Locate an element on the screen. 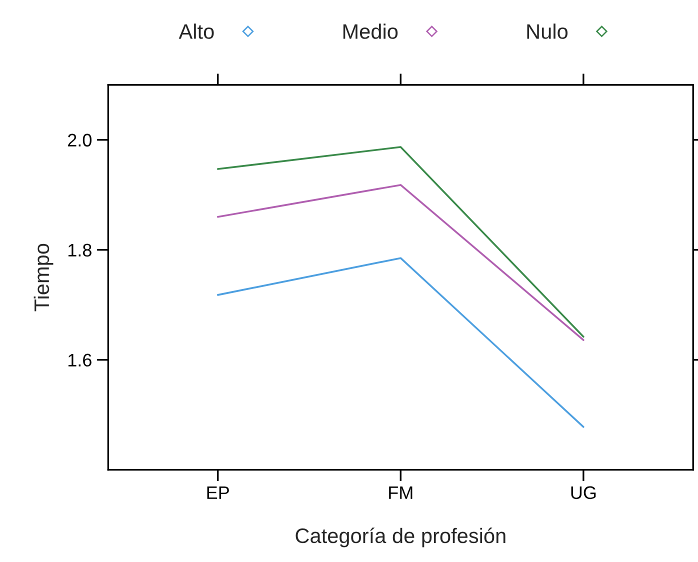 The height and width of the screenshot is (562, 698). legend-label: Alto is located at coordinates (196, 31).